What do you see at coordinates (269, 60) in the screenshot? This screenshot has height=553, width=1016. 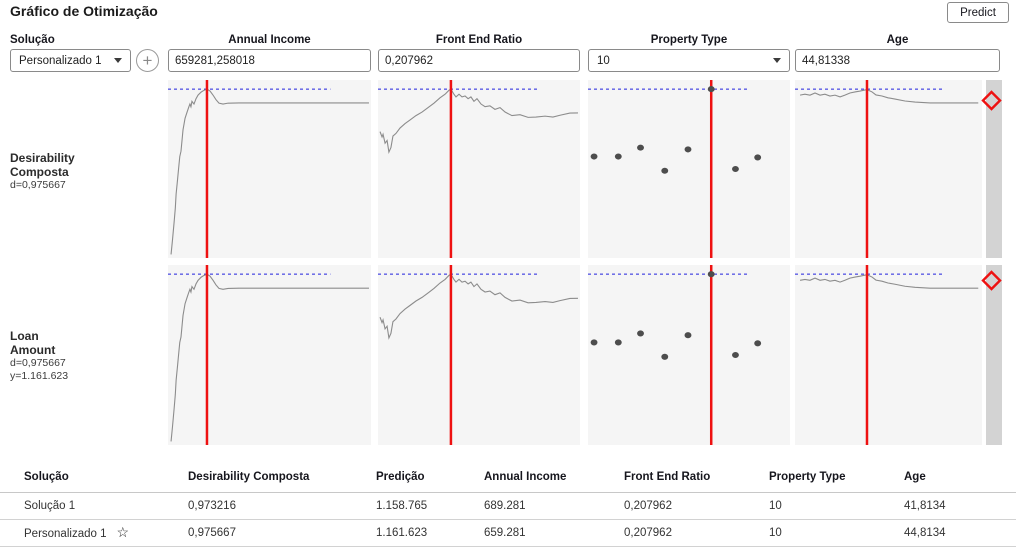 I see `annual-income-input` at bounding box center [269, 60].